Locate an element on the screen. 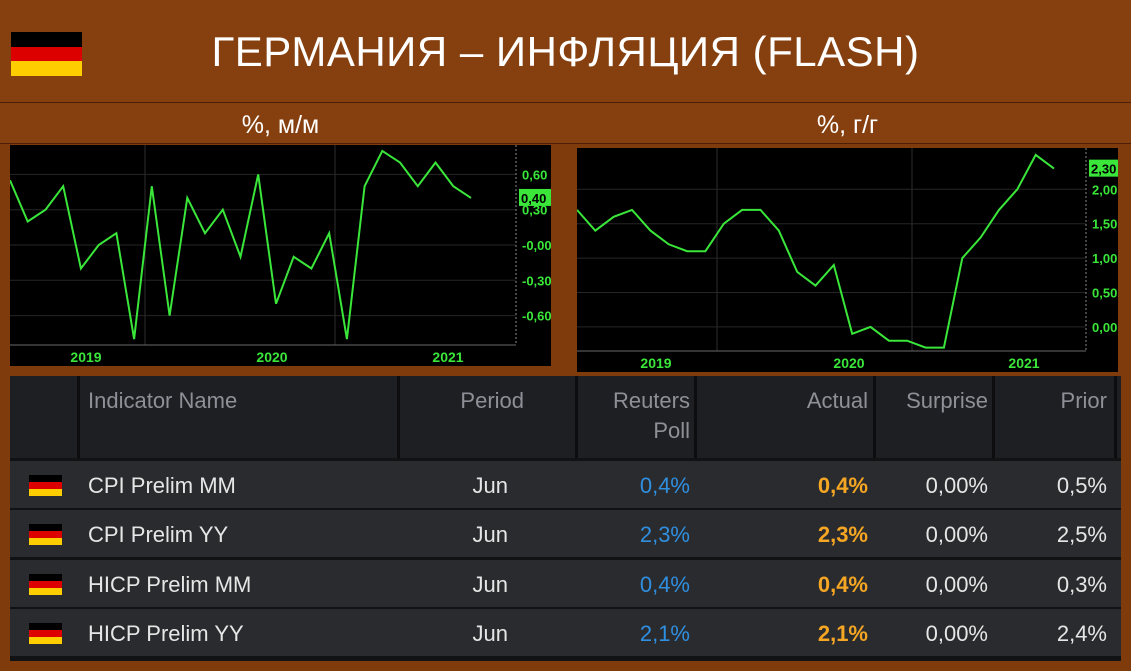 This screenshot has height=671, width=1131. current-value-label: 0,40 is located at coordinates (533, 198).